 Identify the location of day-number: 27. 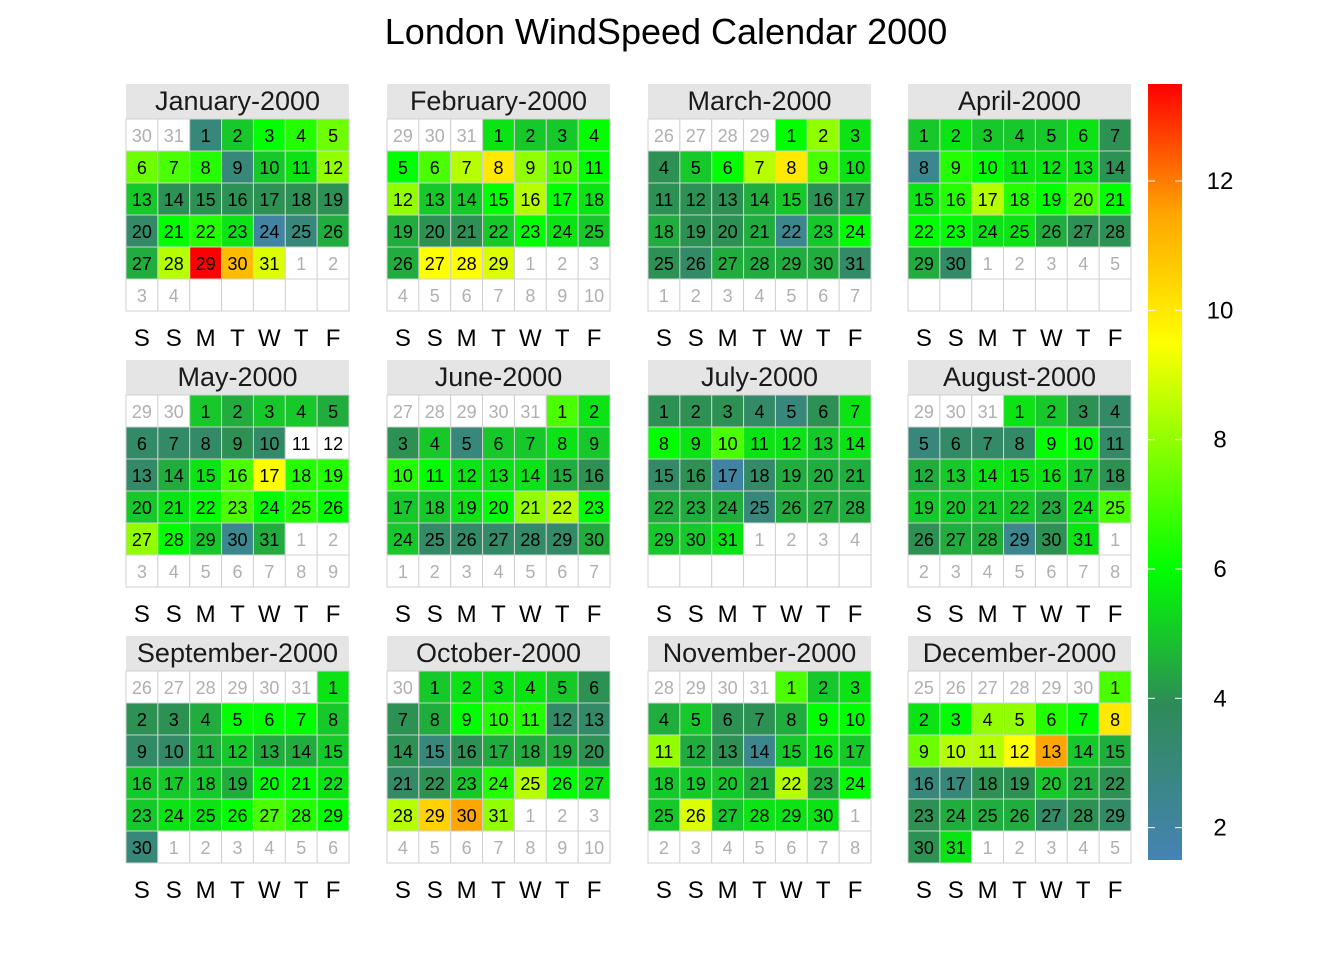
(1051, 816).